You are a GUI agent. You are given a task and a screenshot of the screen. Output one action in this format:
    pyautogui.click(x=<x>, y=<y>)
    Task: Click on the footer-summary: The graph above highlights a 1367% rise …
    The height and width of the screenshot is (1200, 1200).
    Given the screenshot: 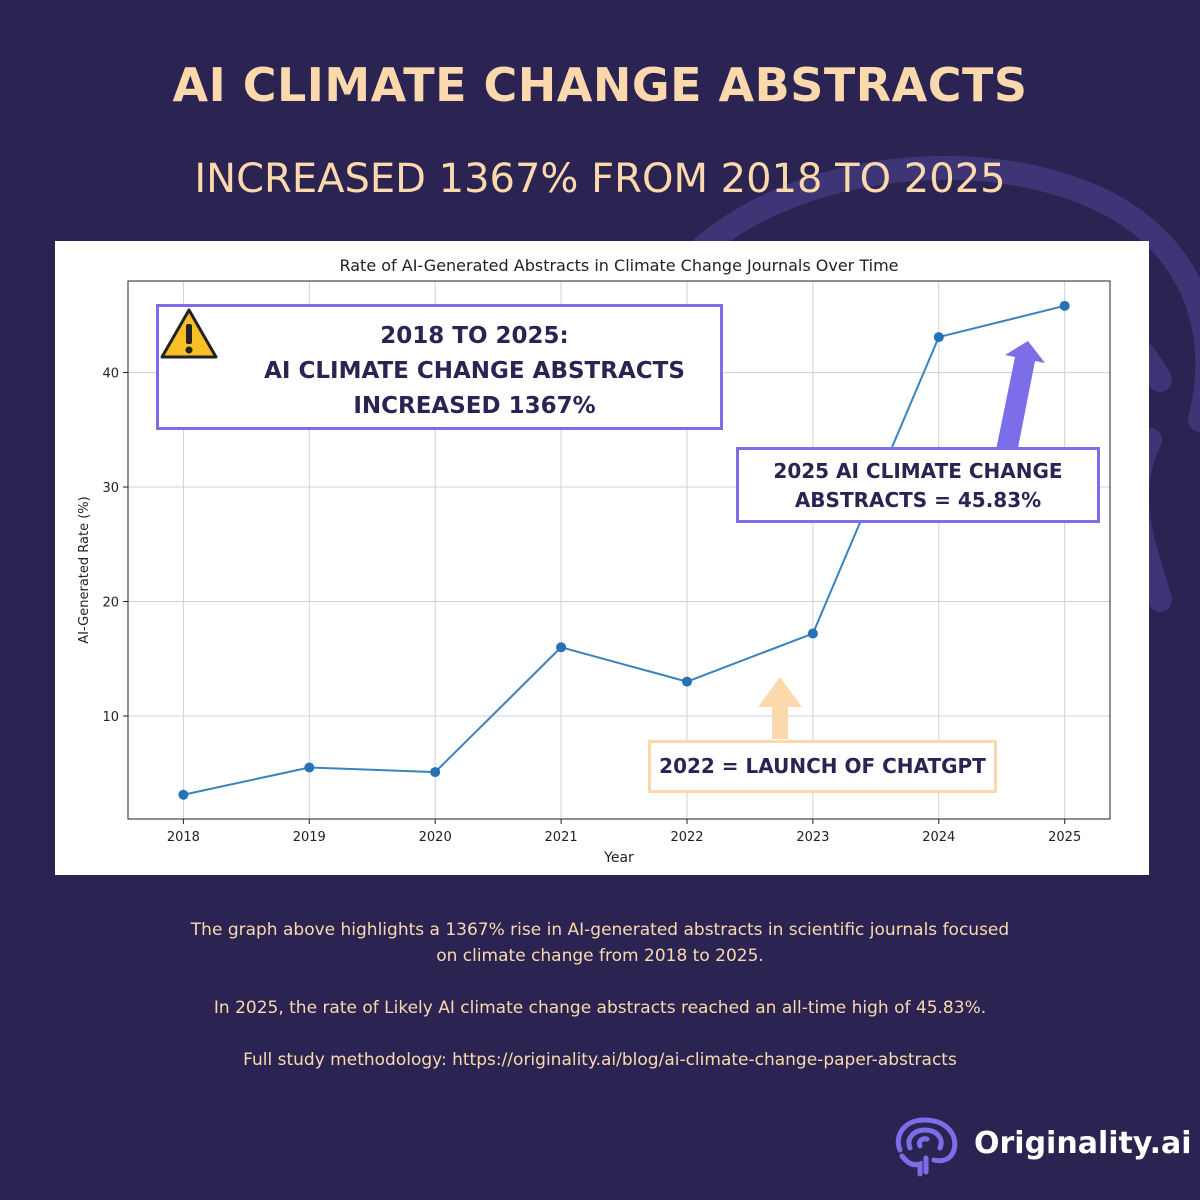 What is the action you would take?
    pyautogui.click(x=600, y=943)
    